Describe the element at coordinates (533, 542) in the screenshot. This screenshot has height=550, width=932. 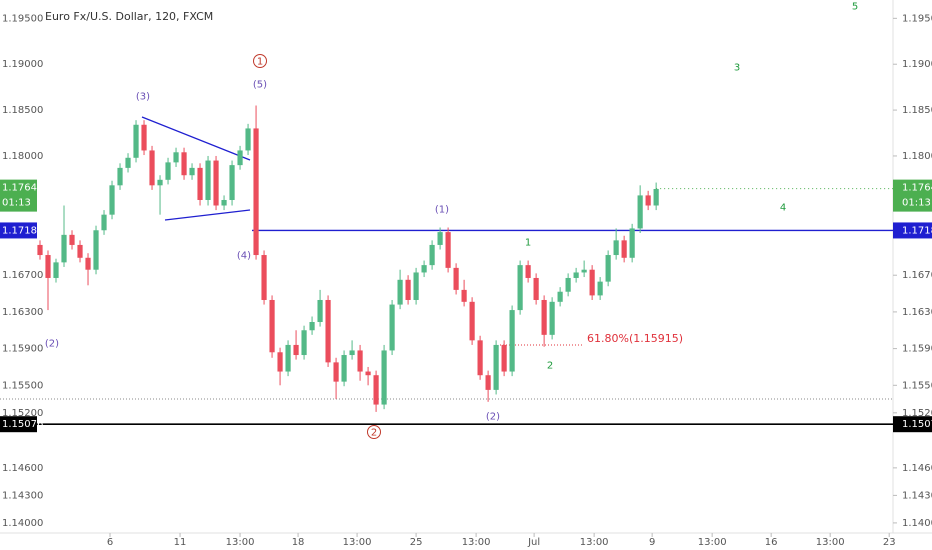
I see `x-tick-label: Jul` at that location.